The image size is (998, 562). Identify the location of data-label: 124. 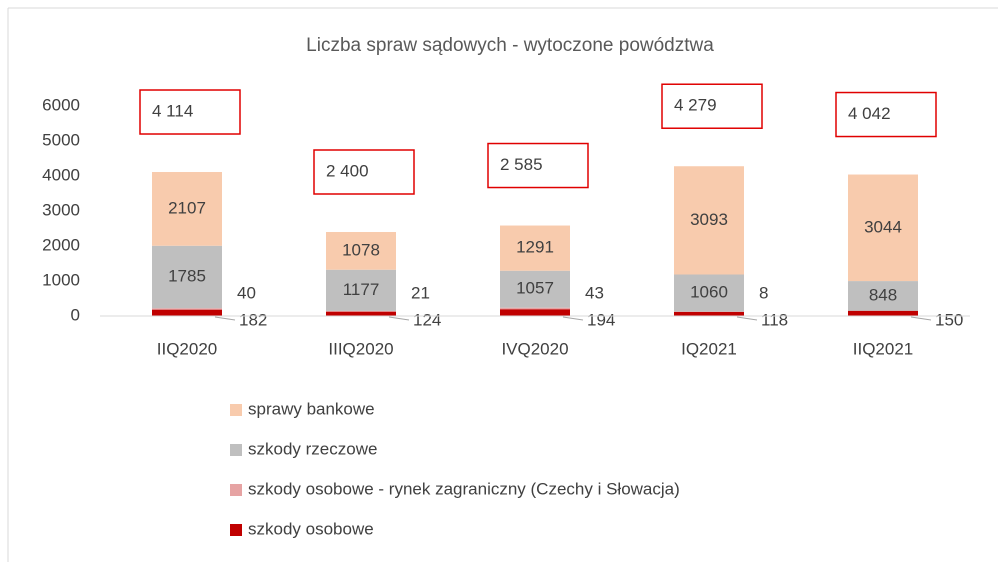
(427, 319).